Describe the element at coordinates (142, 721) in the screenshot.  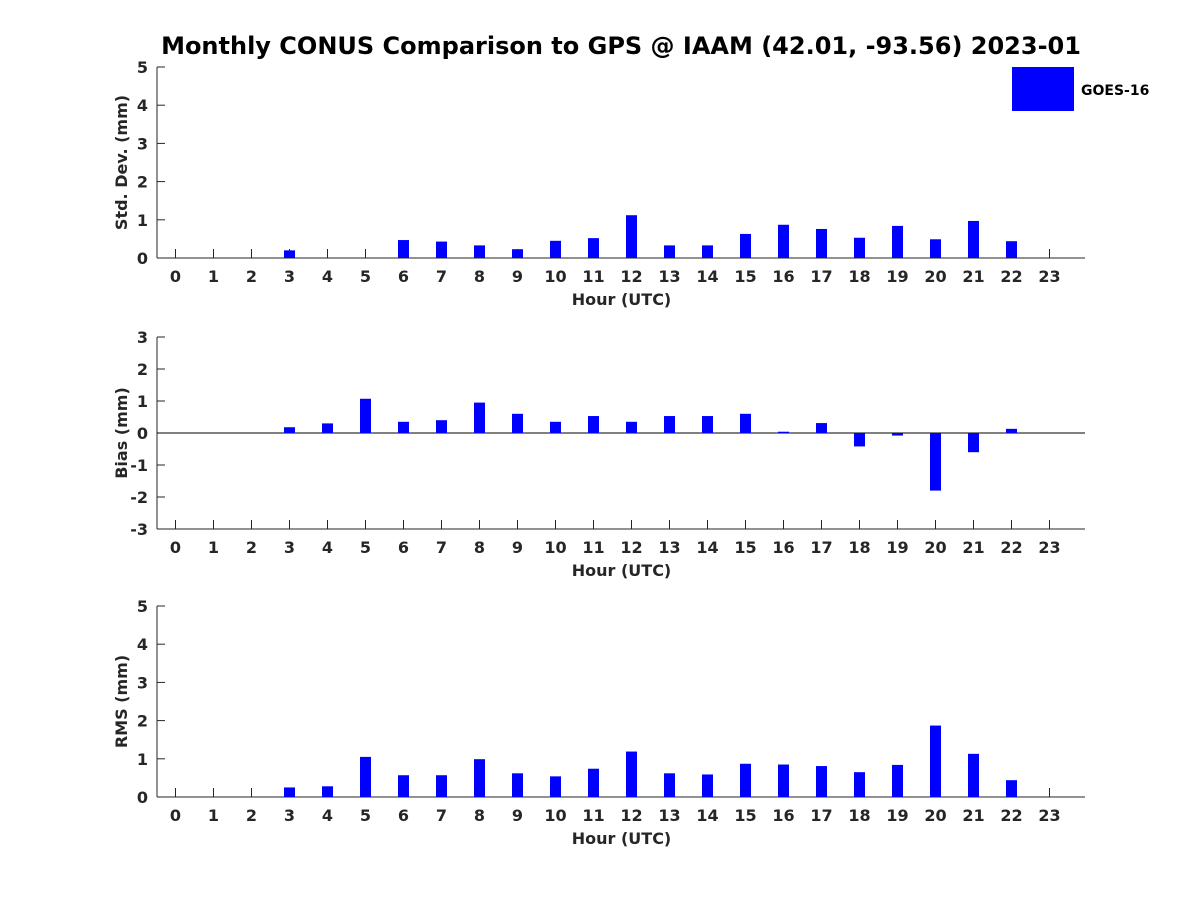
I see `y-tick-label: 2` at that location.